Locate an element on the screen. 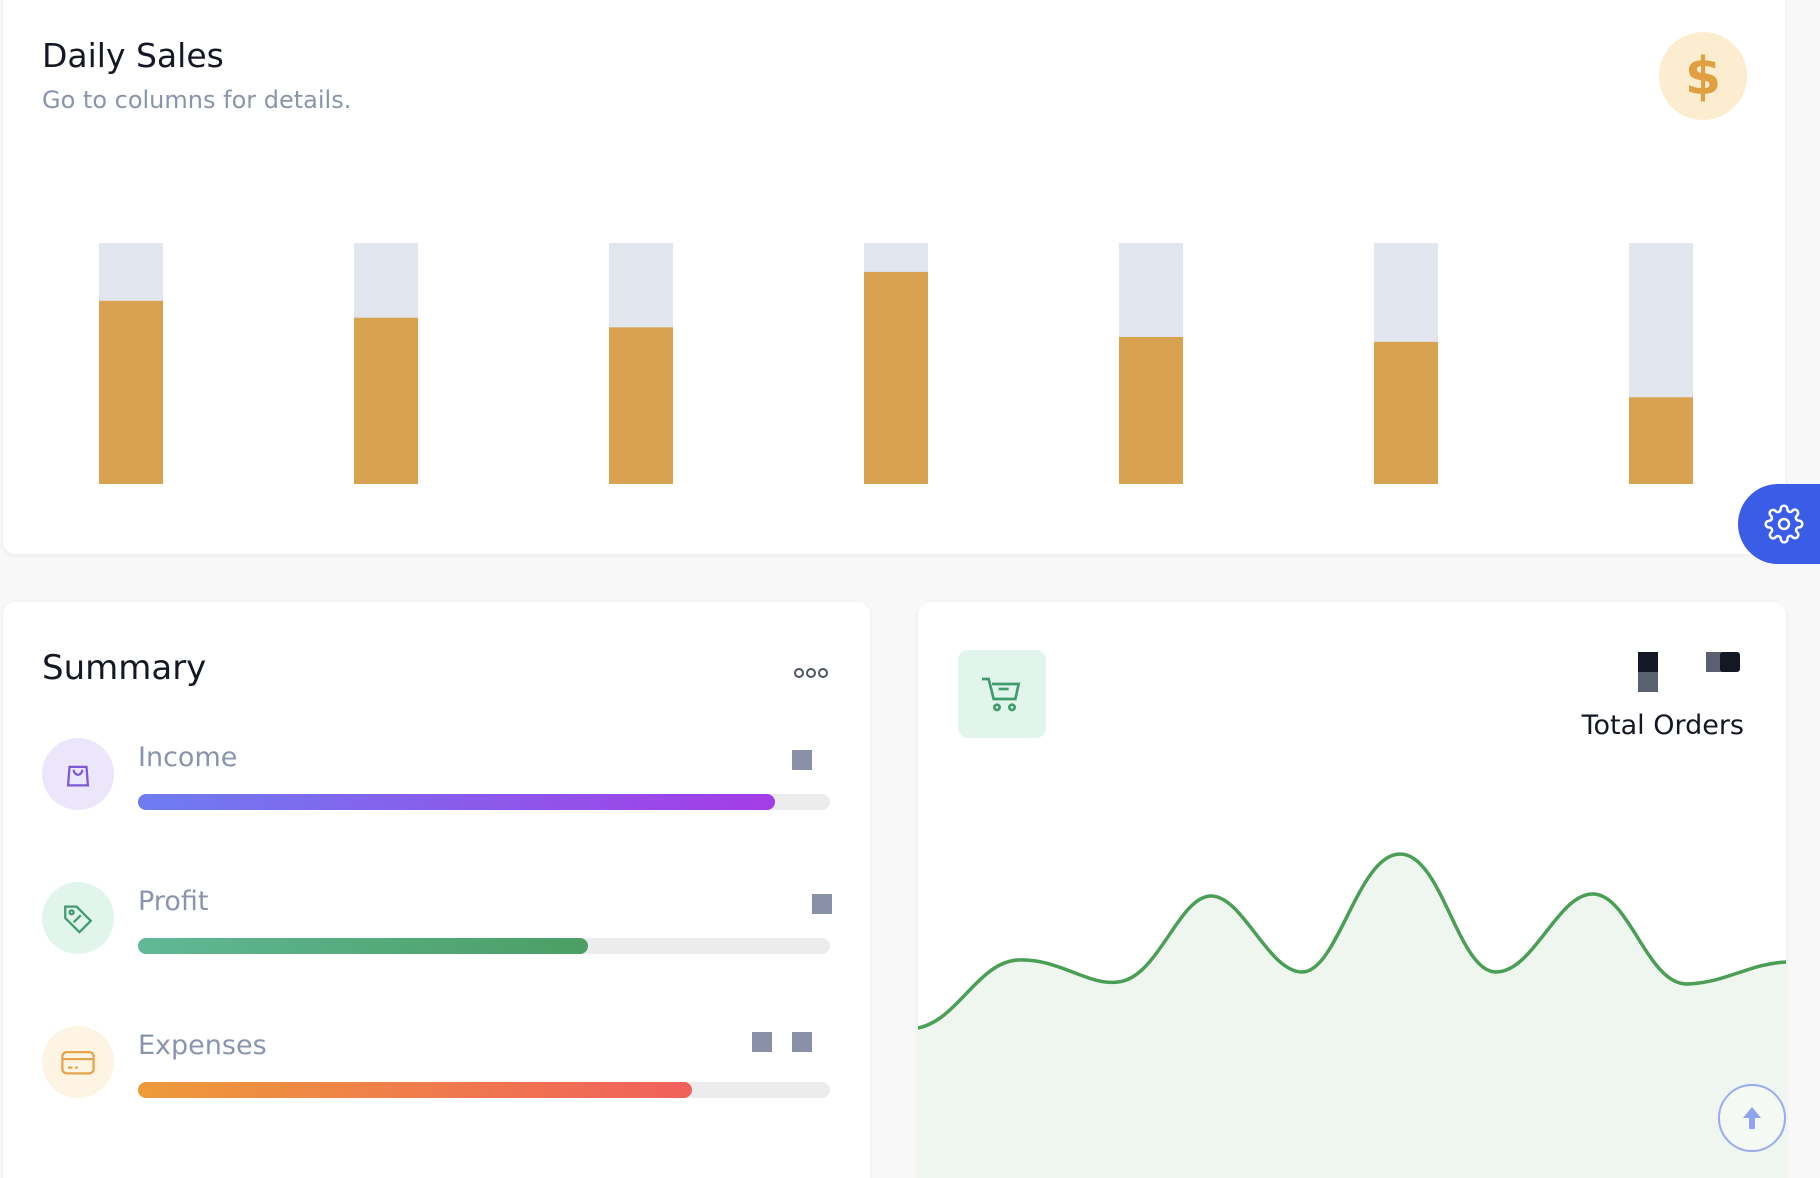 The height and width of the screenshot is (1178, 1820). shopping-bag-icon is located at coordinates (78, 774).